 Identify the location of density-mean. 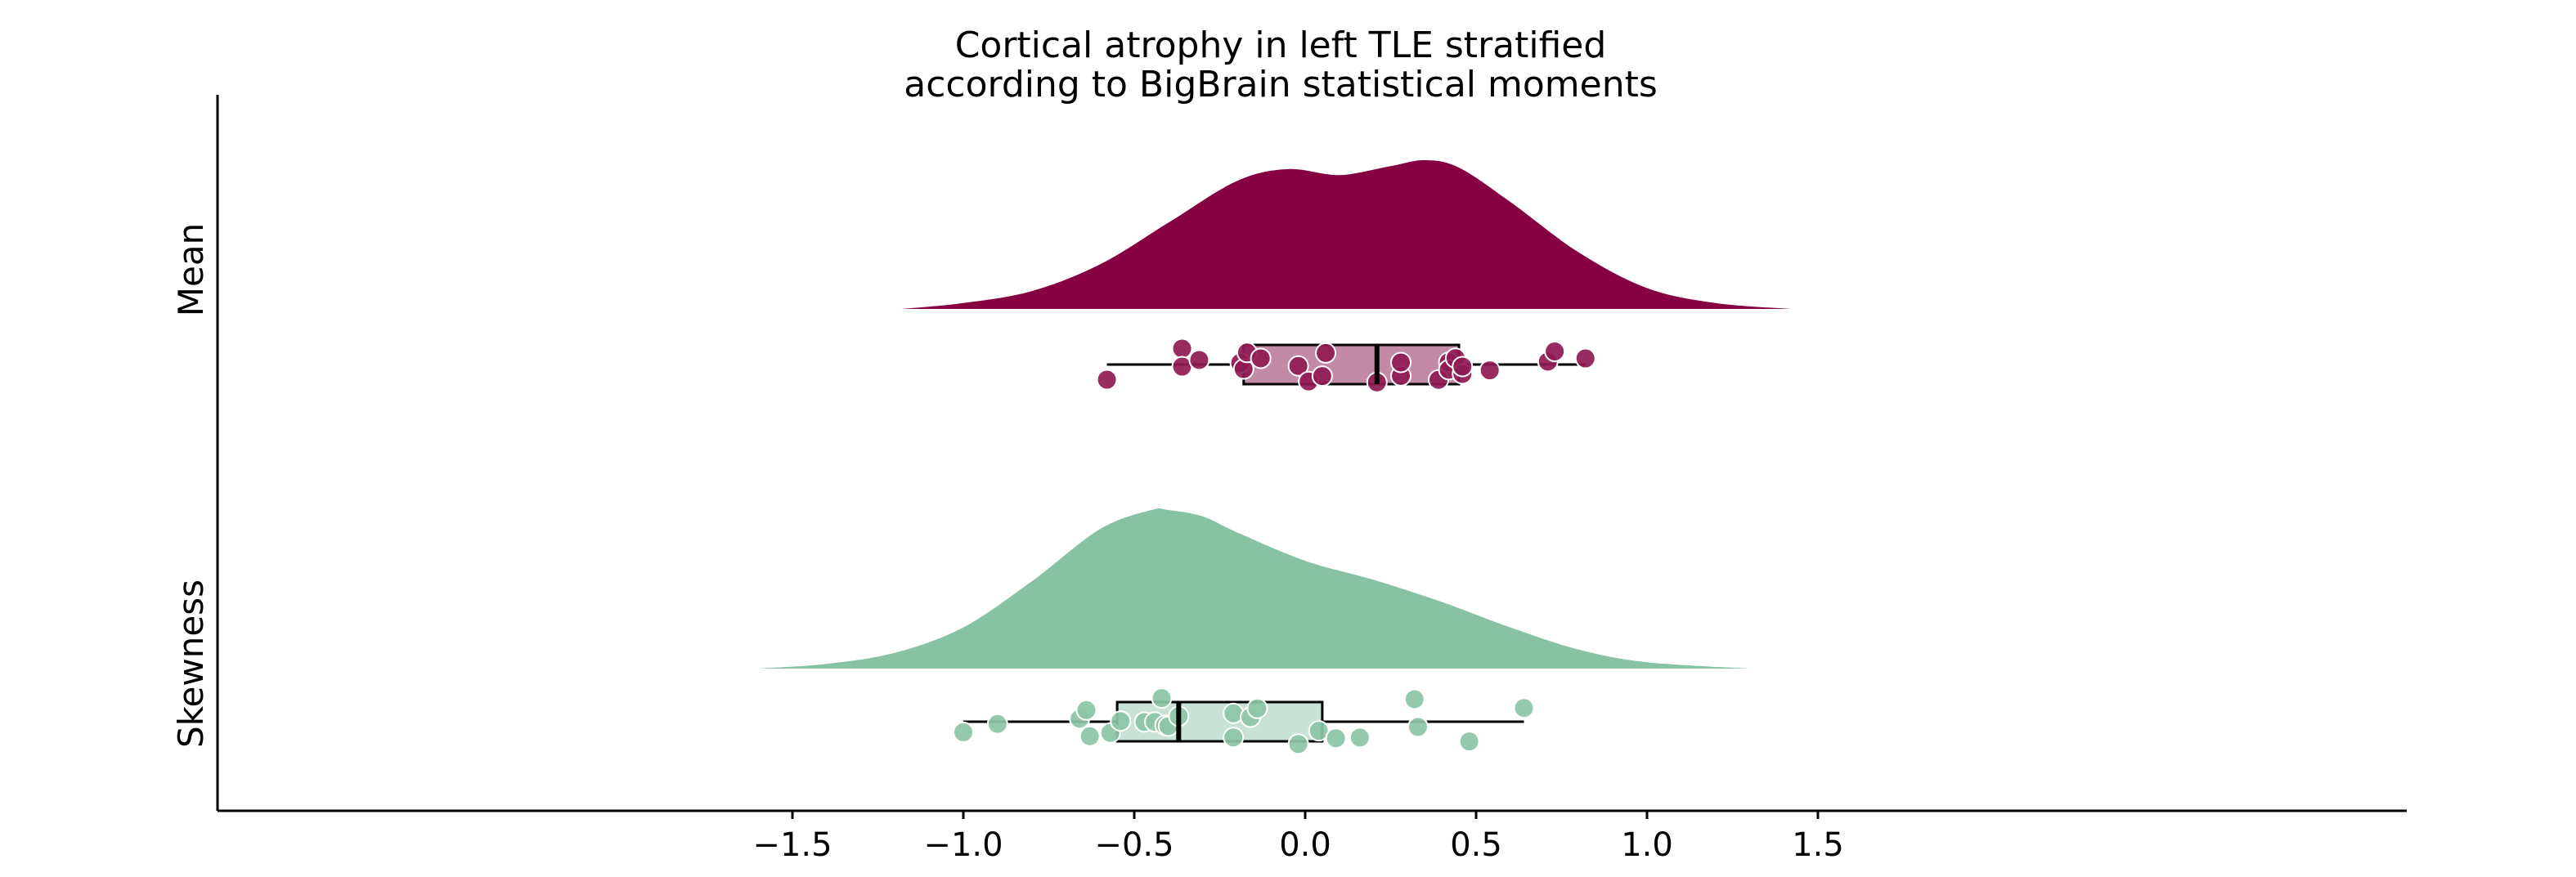
(1346, 234).